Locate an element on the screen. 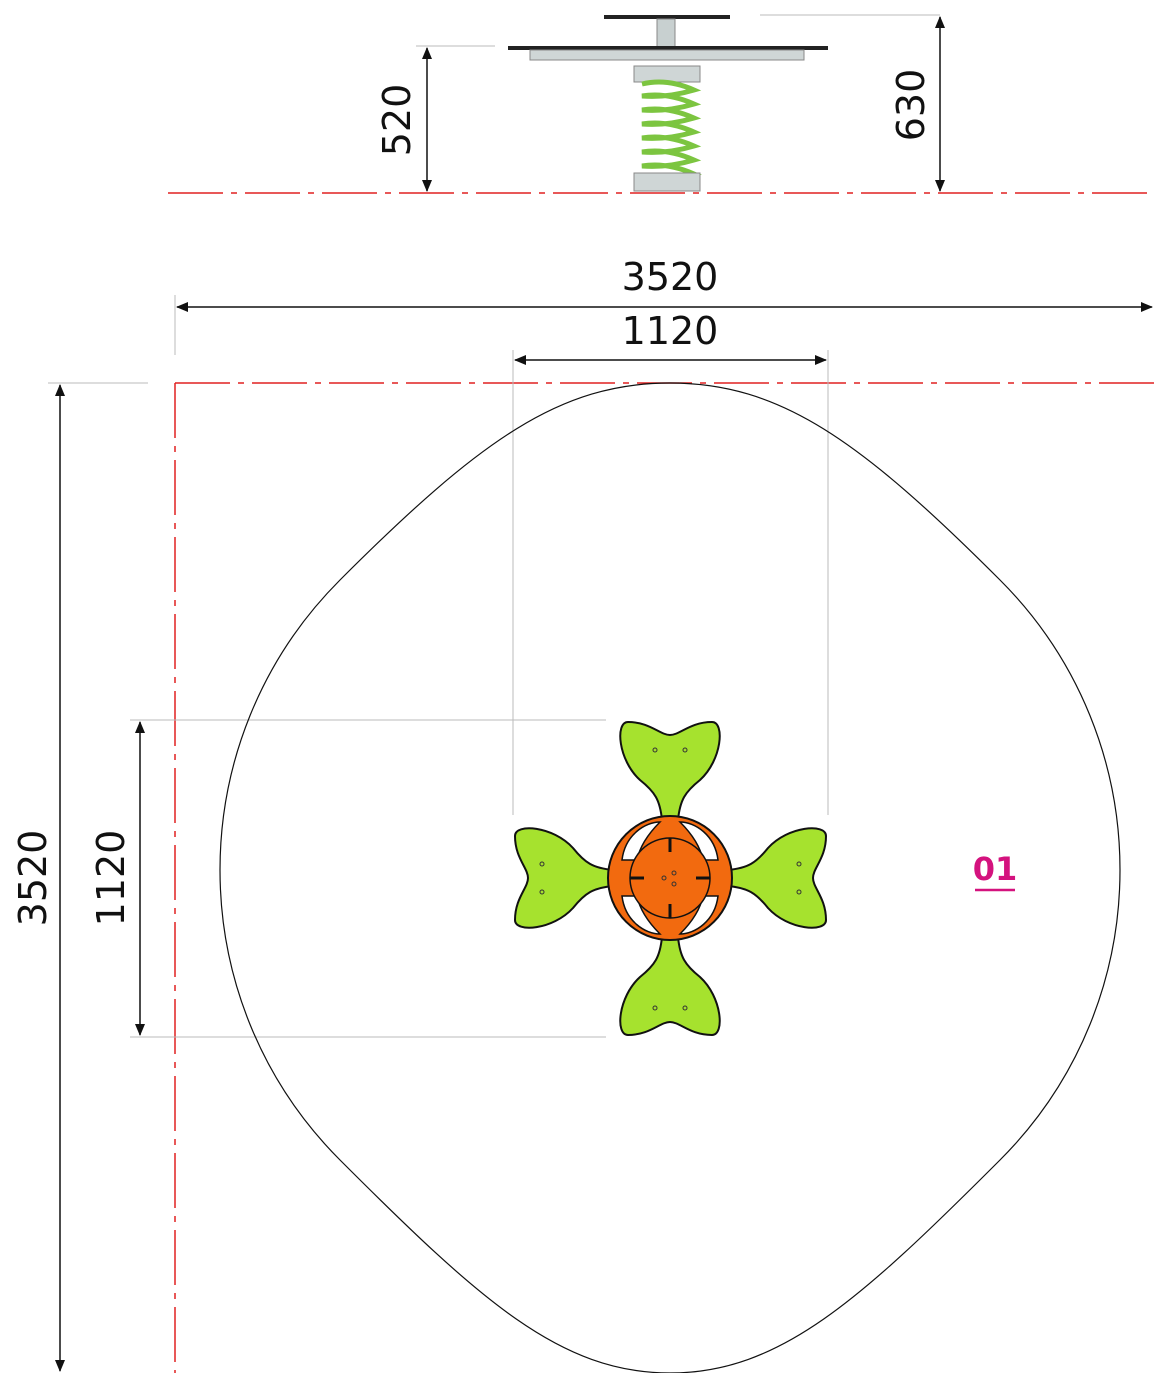 This screenshot has height=1373, width=1154. dim-label-520: 520 is located at coordinates (397, 120).